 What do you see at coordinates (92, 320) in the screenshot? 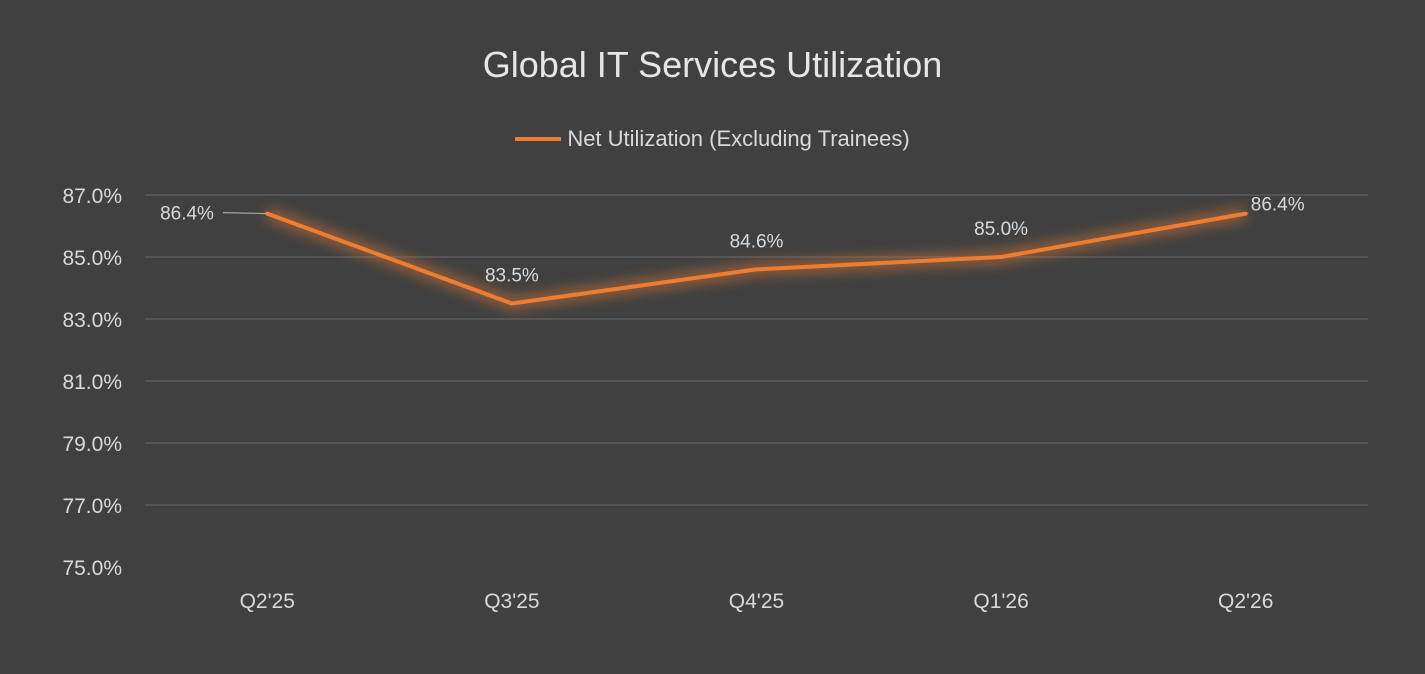
I see `y-tick-label: 83.0%` at bounding box center [92, 320].